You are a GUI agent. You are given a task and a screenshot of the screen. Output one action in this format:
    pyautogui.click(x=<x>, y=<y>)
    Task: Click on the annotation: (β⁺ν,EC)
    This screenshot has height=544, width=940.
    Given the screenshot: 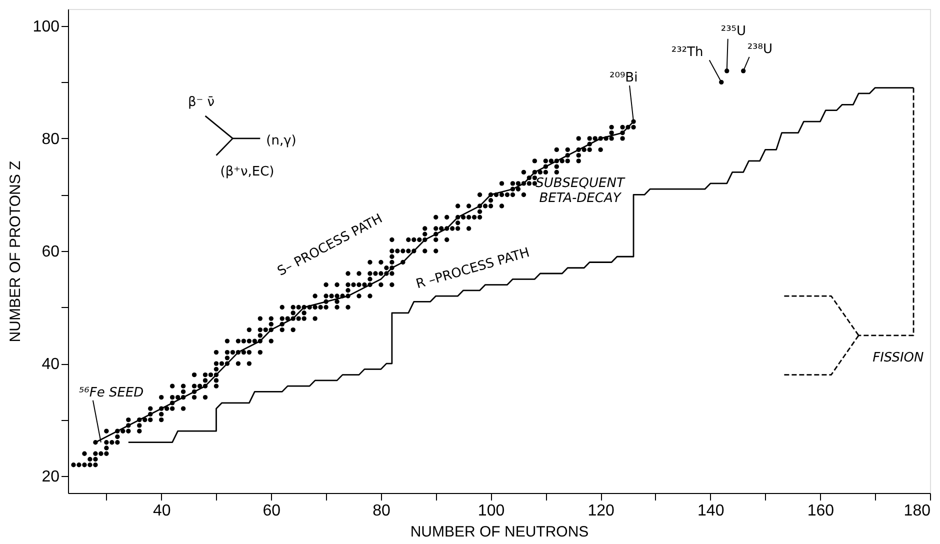 What is the action you would take?
    pyautogui.click(x=247, y=172)
    